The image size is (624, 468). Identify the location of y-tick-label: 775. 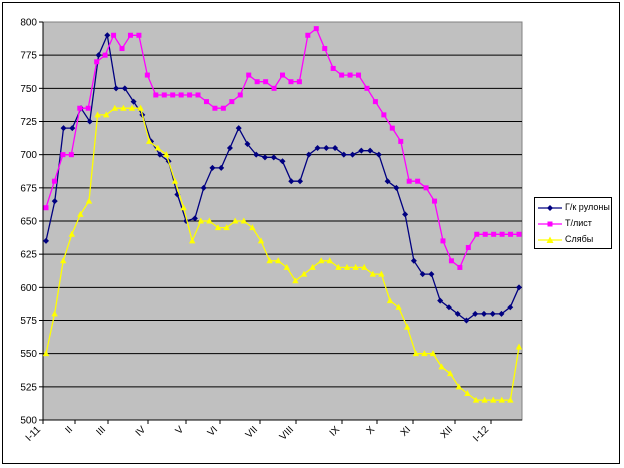
(28, 56).